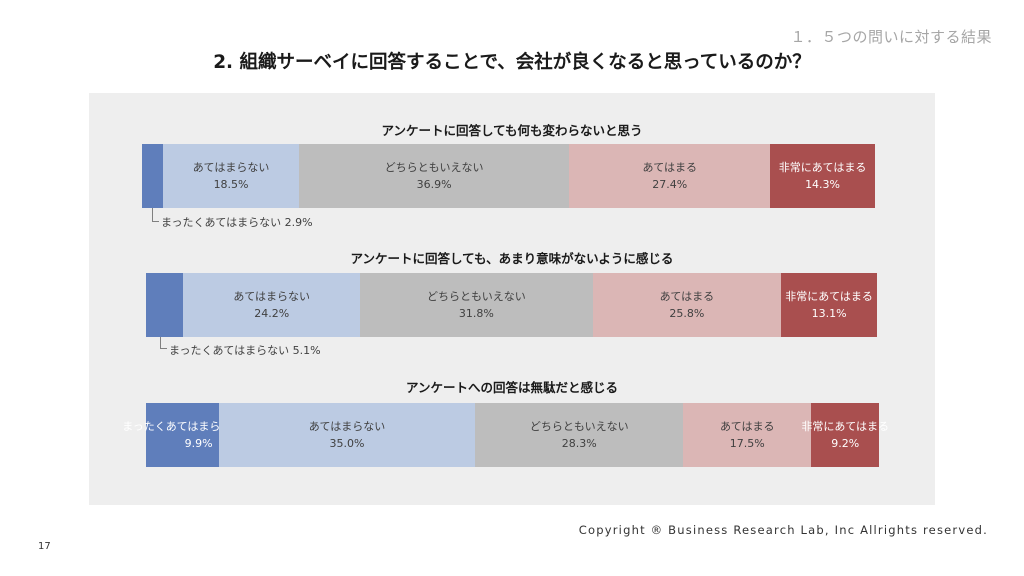  Describe the element at coordinates (687, 313) in the screenshot. I see `segment-value-label: 25.8%` at that location.